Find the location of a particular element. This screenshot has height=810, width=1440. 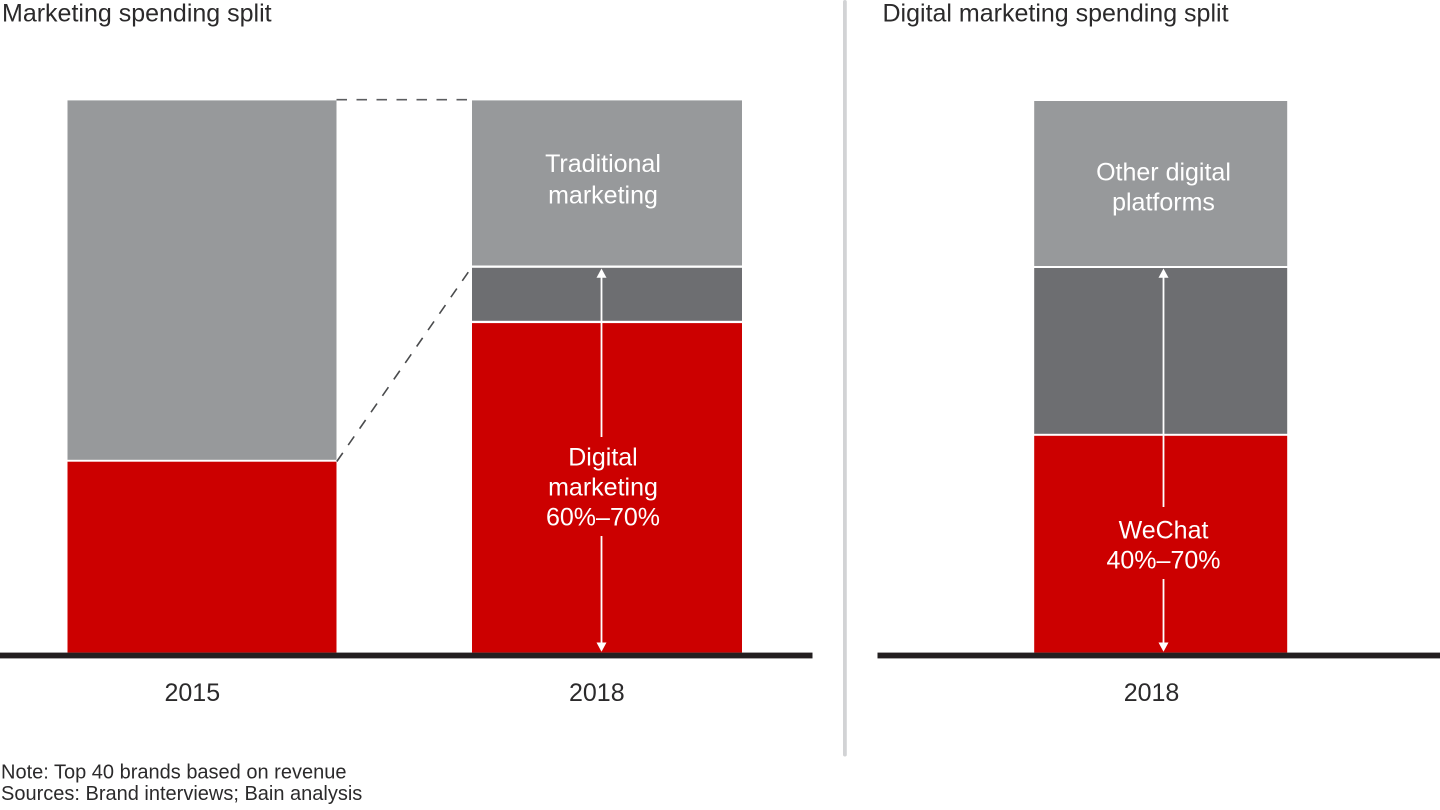

svg-text:Digital marketing spending spl: Digital marketing spending split is located at coordinates (1056, 14).